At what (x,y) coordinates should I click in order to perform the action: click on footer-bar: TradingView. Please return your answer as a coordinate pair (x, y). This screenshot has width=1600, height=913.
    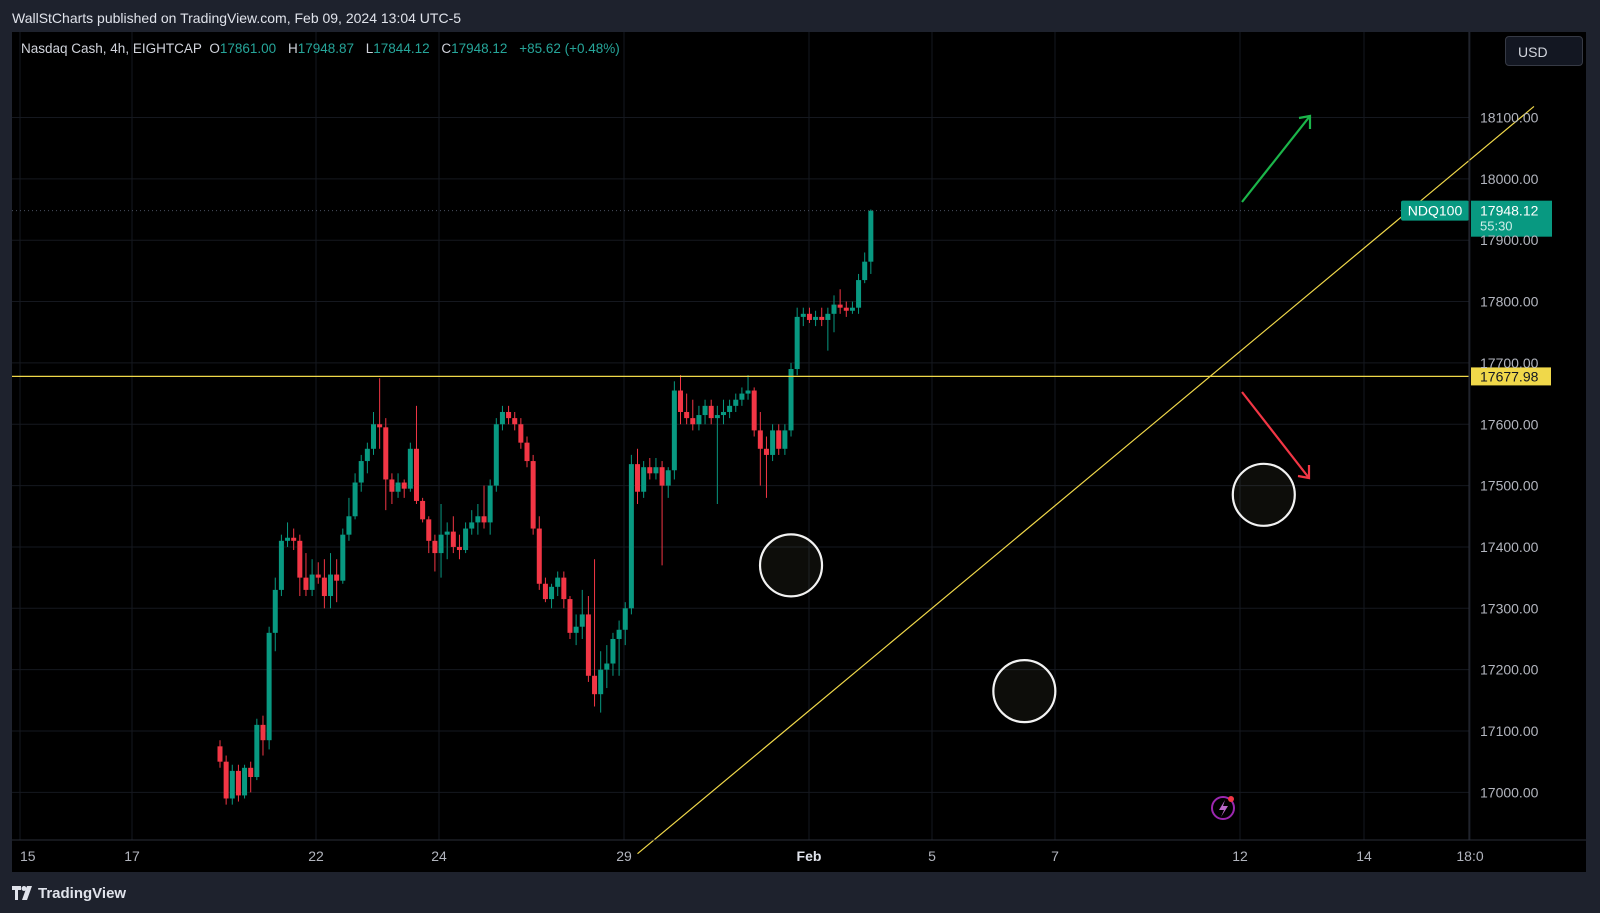
    Looking at the image, I should click on (800, 892).